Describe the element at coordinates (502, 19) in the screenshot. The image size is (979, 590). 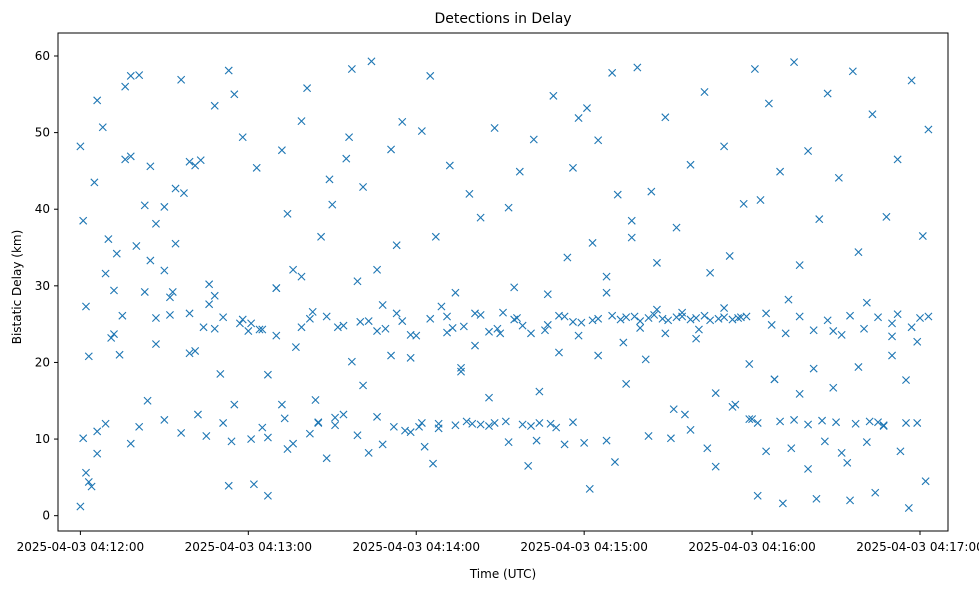
I see `chart-title: Detections in Delay` at that location.